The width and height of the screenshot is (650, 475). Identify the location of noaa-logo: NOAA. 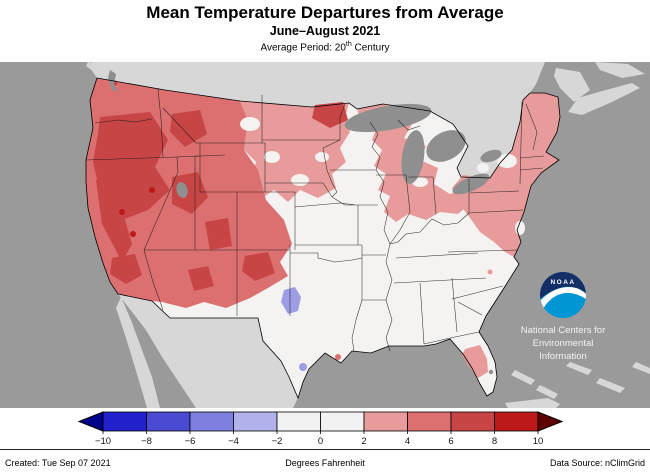
(563, 295).